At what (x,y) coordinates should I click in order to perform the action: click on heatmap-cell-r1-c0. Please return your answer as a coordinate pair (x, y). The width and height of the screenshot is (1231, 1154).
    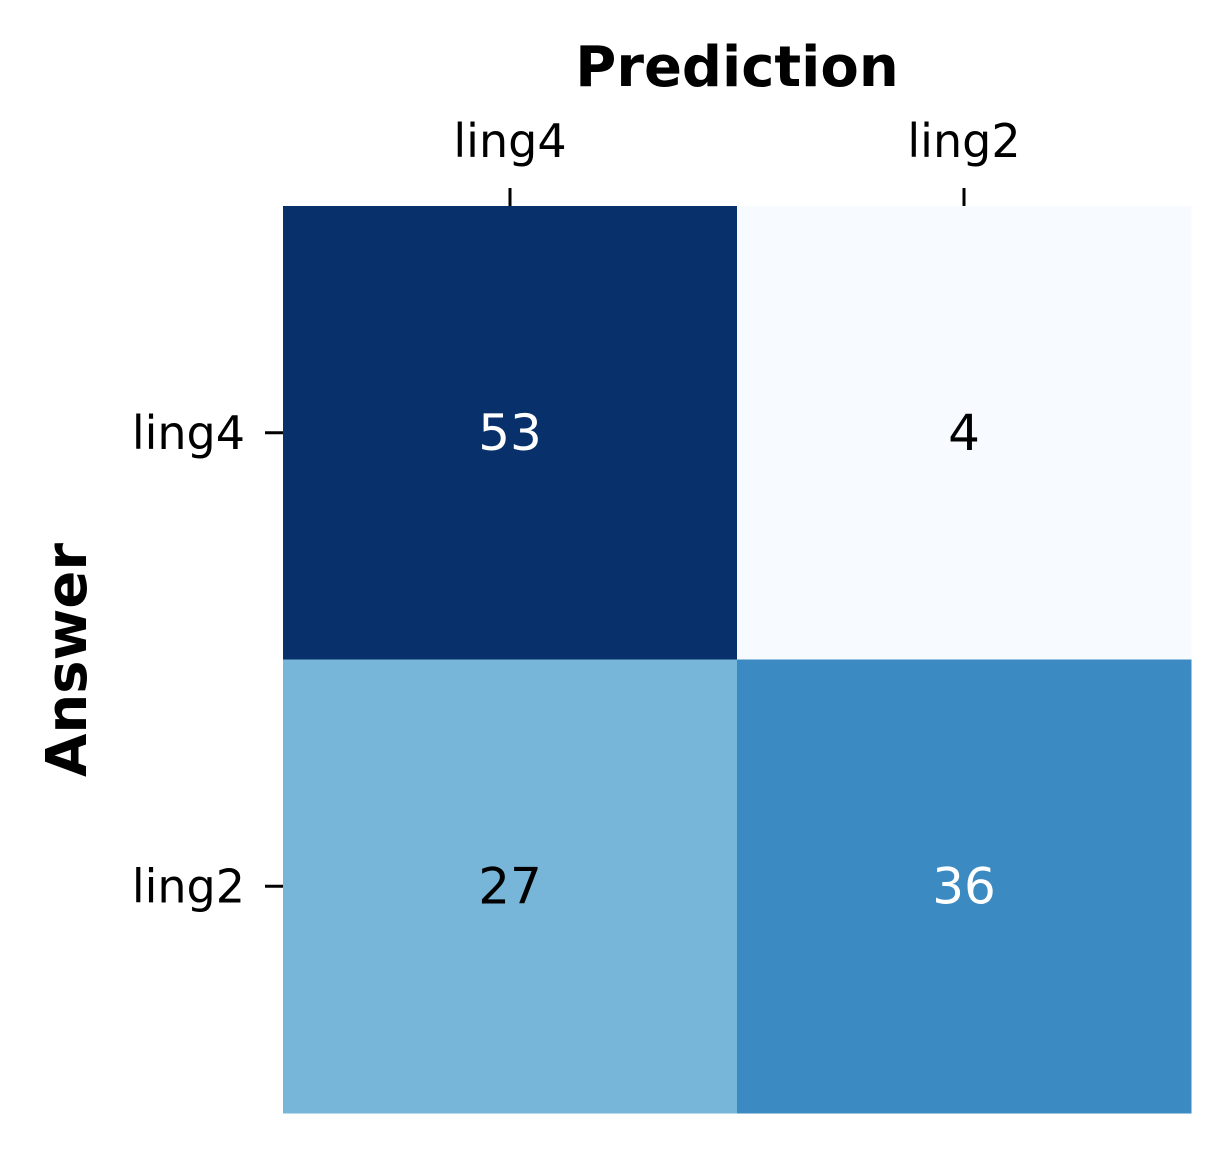
    Looking at the image, I should click on (510, 886).